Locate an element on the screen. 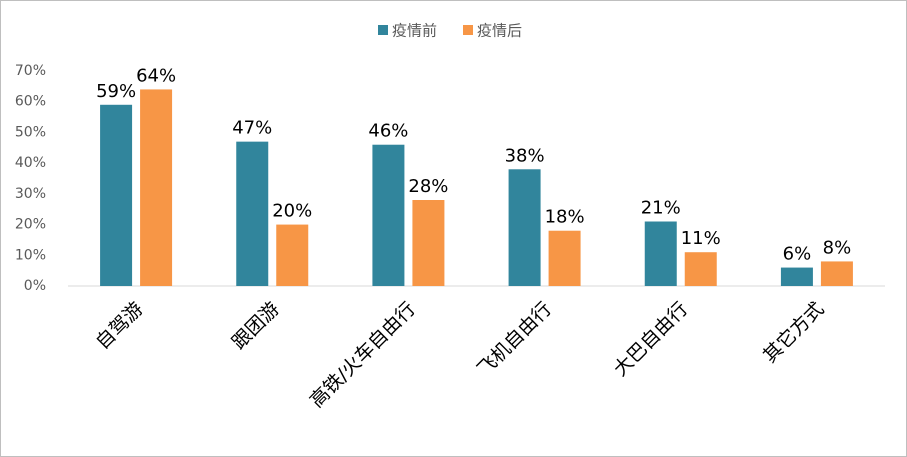 This screenshot has height=457, width=907. value-label: 21% is located at coordinates (661, 208).